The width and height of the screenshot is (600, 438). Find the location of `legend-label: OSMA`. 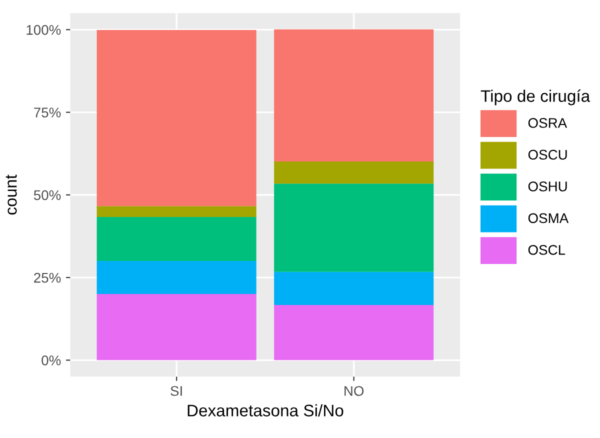

legend-label: OSMA is located at coordinates (548, 218).